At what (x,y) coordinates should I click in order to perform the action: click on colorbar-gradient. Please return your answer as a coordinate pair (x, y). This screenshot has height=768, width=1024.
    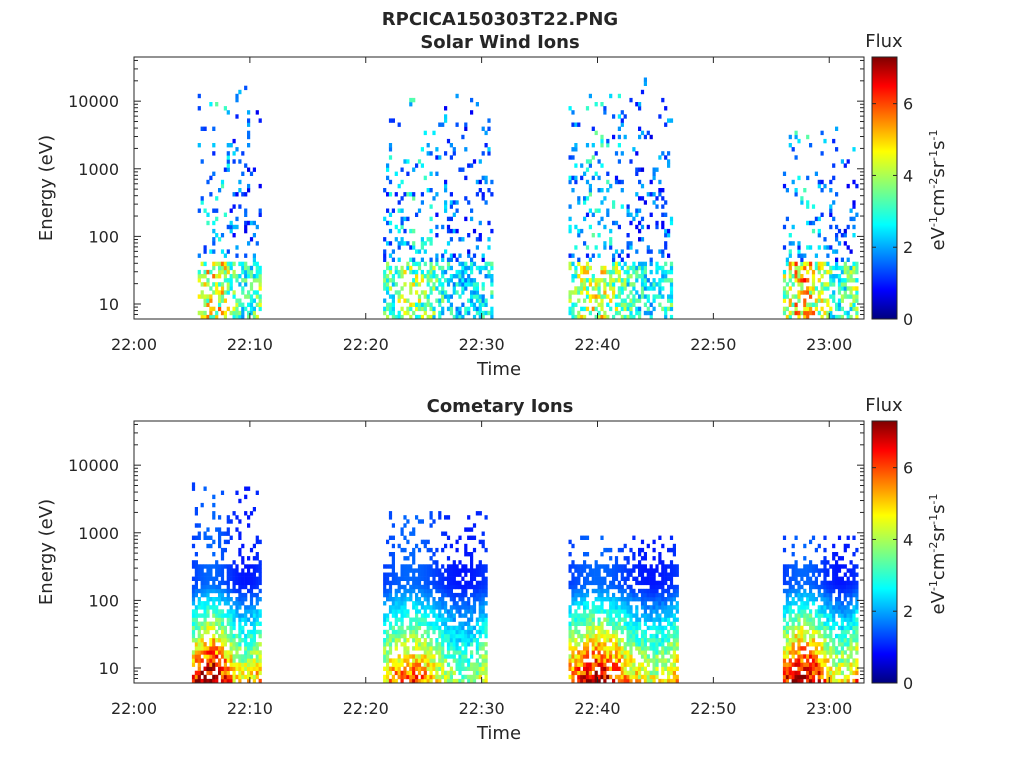
    Looking at the image, I should click on (884, 188).